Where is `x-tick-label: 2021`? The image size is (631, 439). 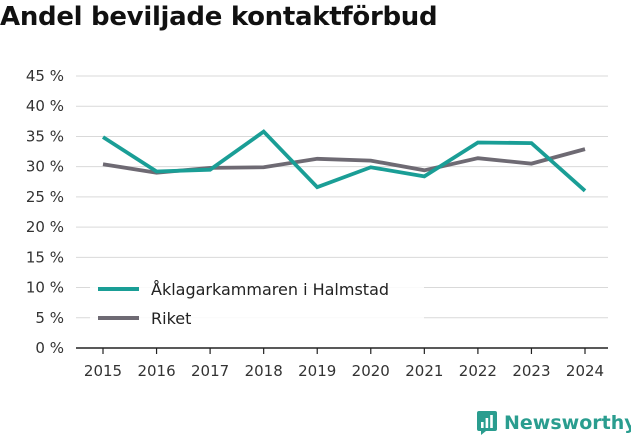 x-tick-label: 2021 is located at coordinates (424, 371).